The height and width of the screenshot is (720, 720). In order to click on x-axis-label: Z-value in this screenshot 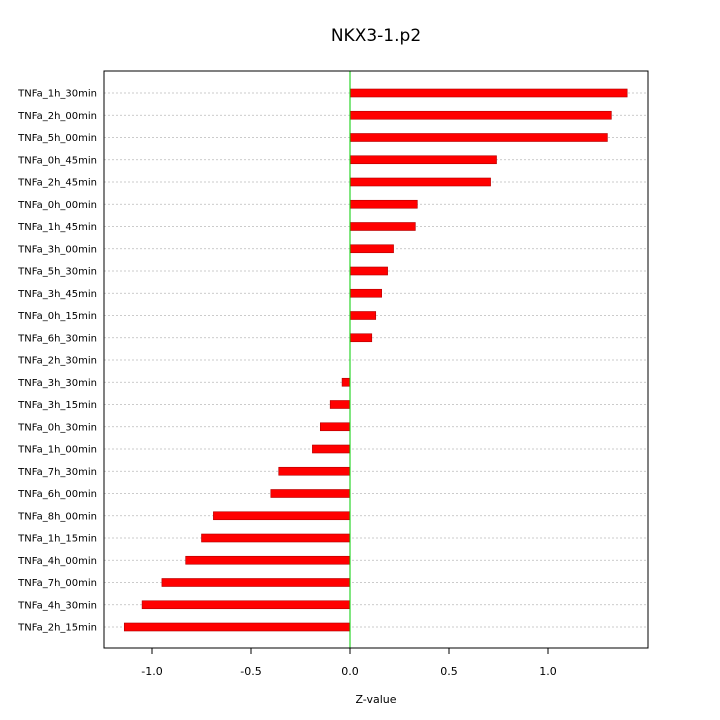, I will do `click(375, 699)`.